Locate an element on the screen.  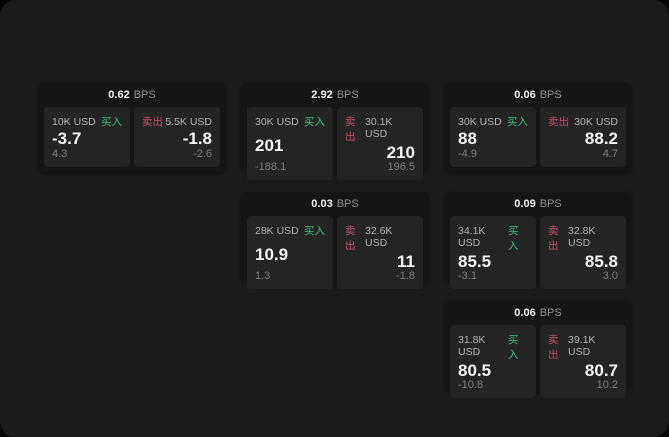
sell-quote-tile: 卖出 32.8K USD 85.8 3.0 is located at coordinates (583, 252).